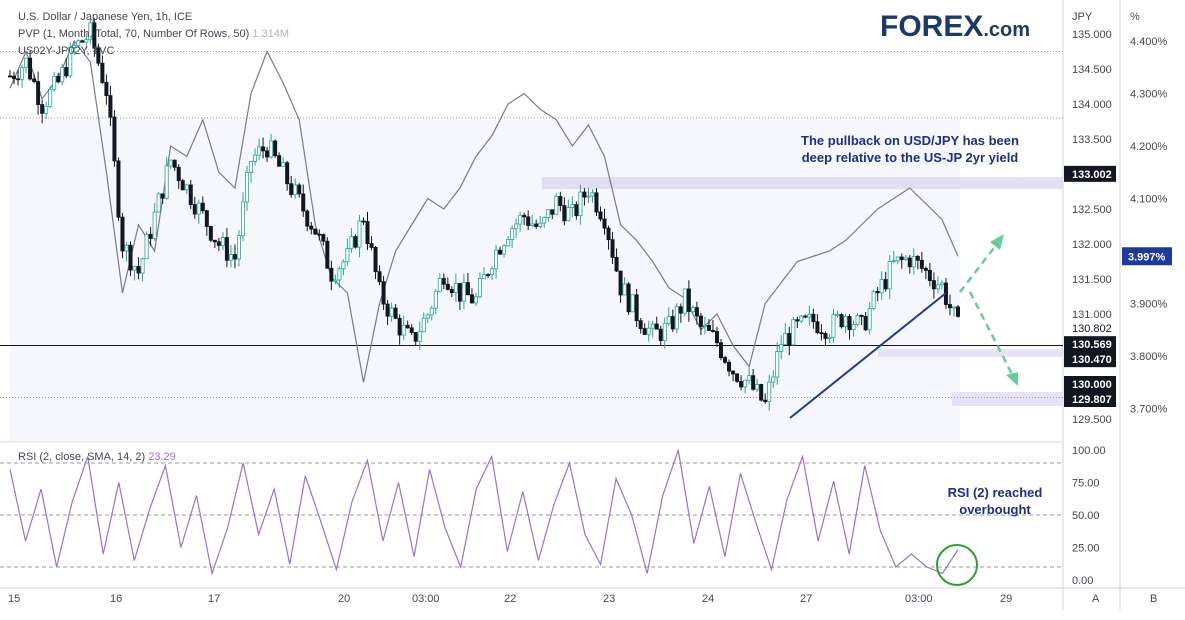 The image size is (1185, 620). What do you see at coordinates (1092, 420) in the screenshot?
I see `price-tick-label: 129.500` at bounding box center [1092, 420].